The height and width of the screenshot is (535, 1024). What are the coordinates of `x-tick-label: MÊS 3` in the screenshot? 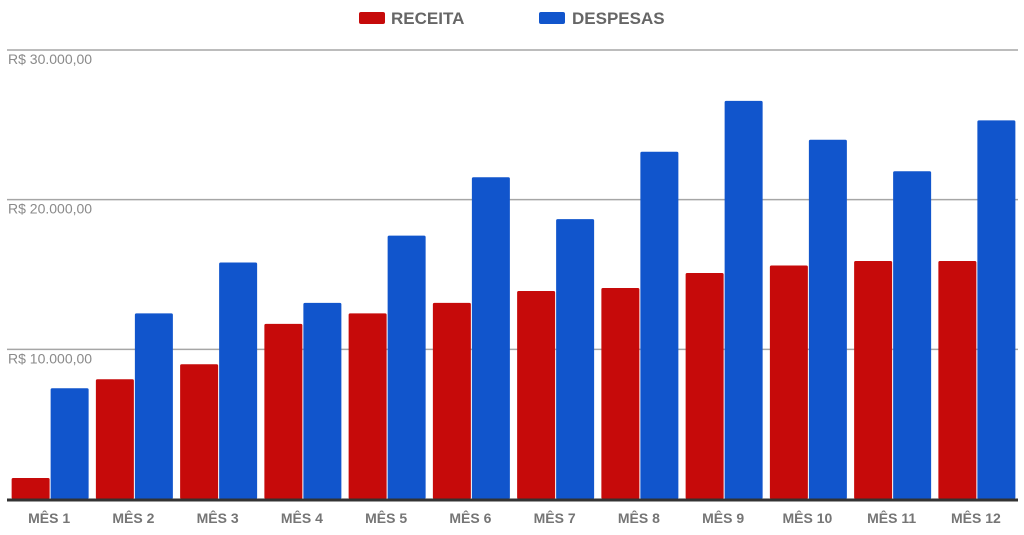 It's located at (218, 517).